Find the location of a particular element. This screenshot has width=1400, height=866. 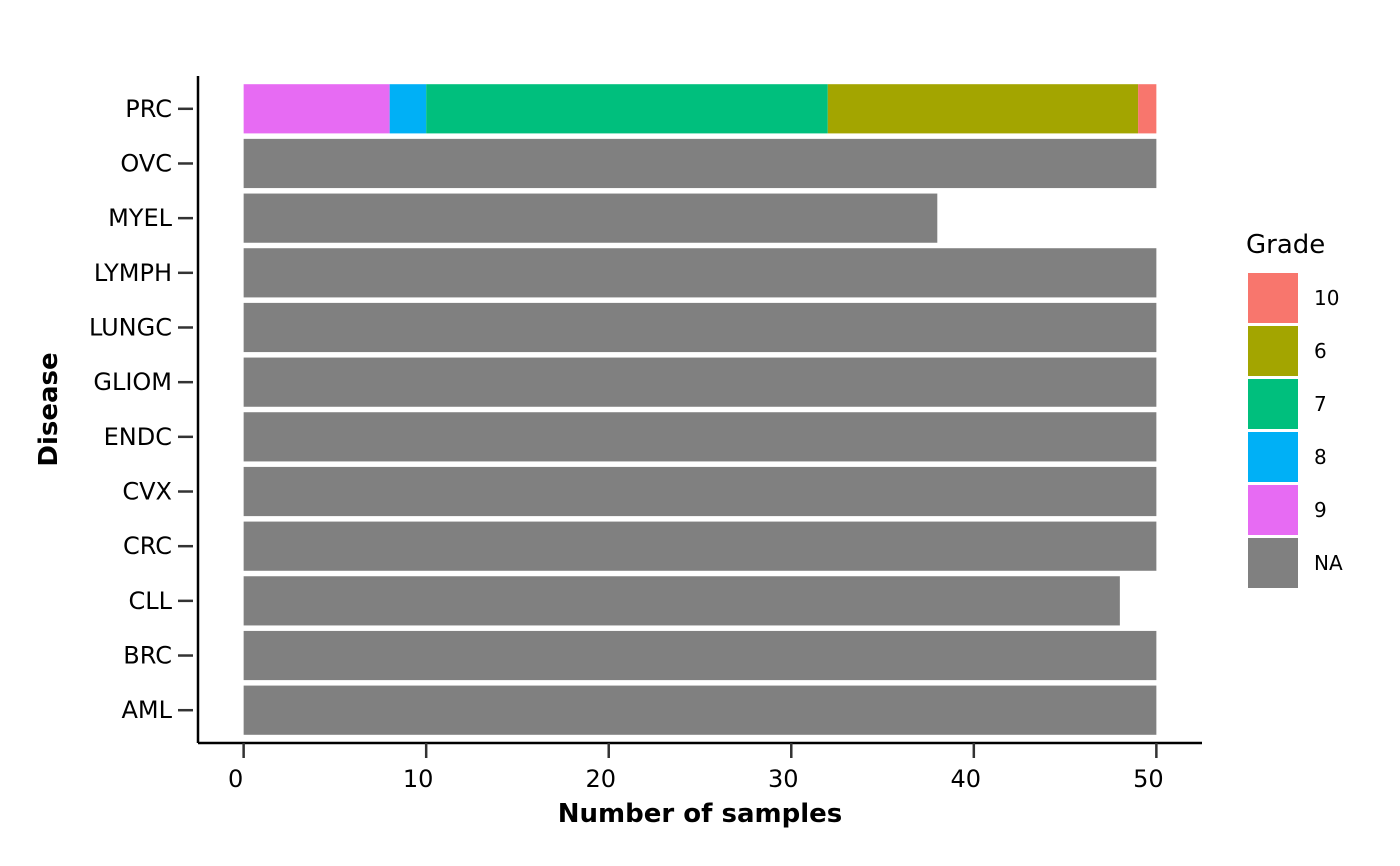

y-tick-label: LYMPH is located at coordinates (133, 273).